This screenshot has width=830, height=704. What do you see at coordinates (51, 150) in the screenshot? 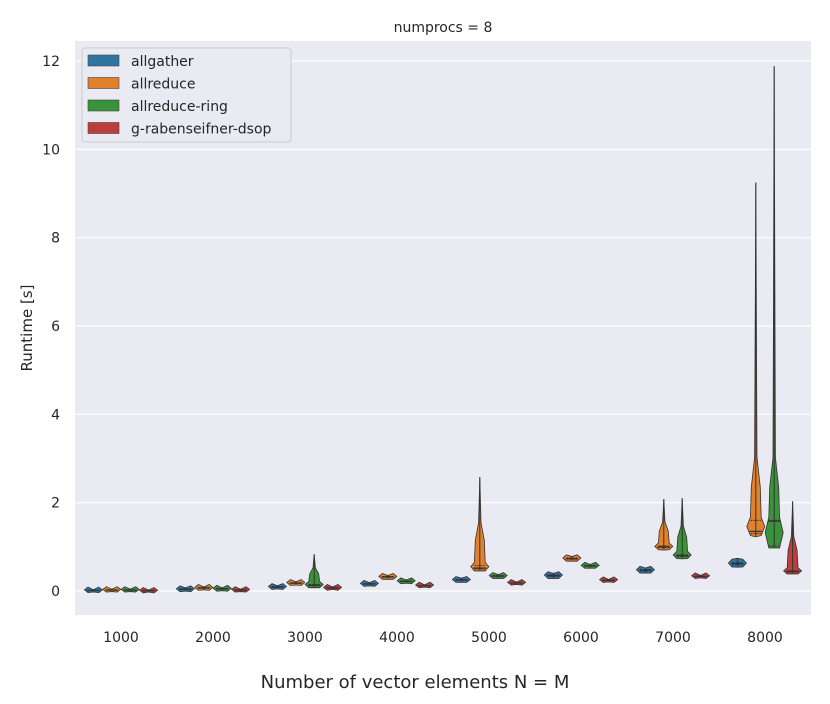
I see `y-tick-label: 10` at bounding box center [51, 150].